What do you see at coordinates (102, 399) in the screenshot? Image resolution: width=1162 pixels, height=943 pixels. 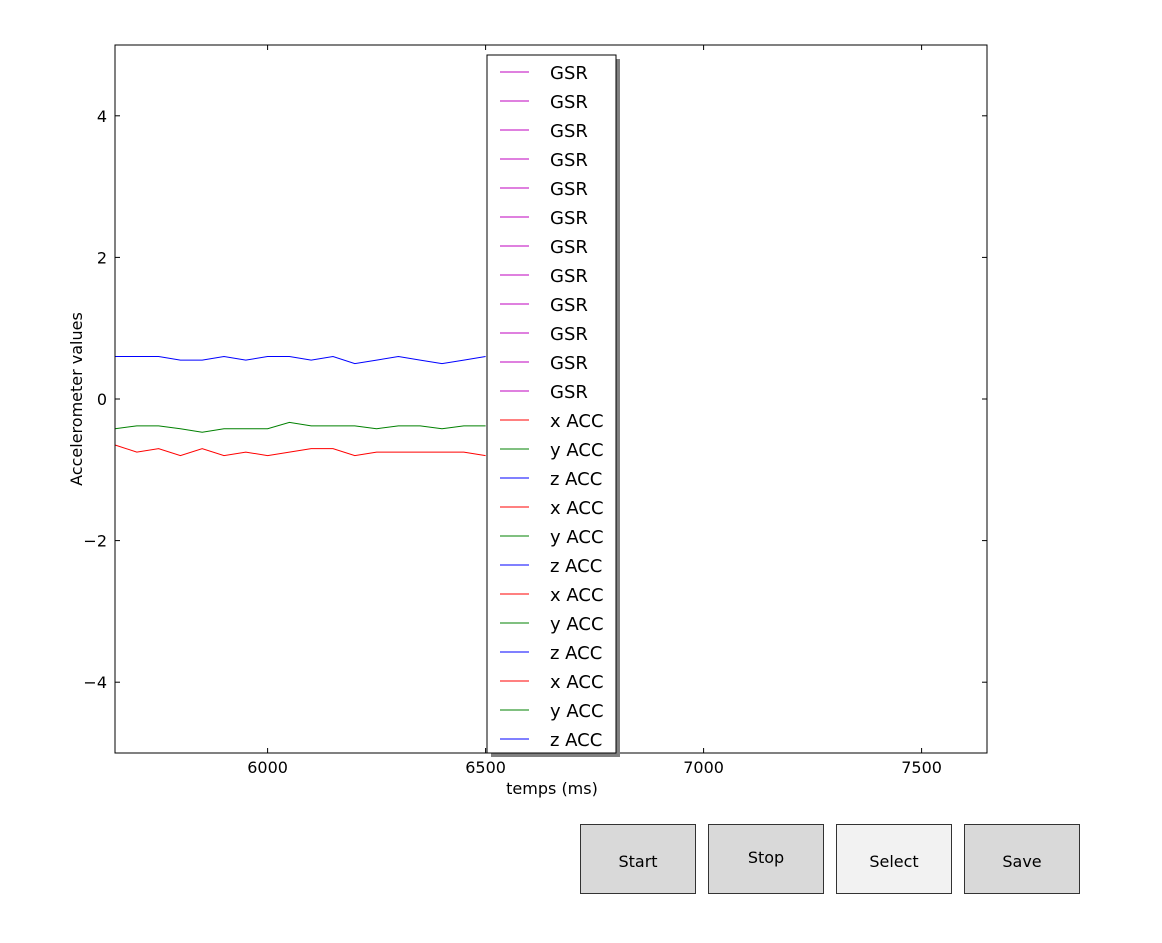 I see `y-tick-label: 0` at bounding box center [102, 399].